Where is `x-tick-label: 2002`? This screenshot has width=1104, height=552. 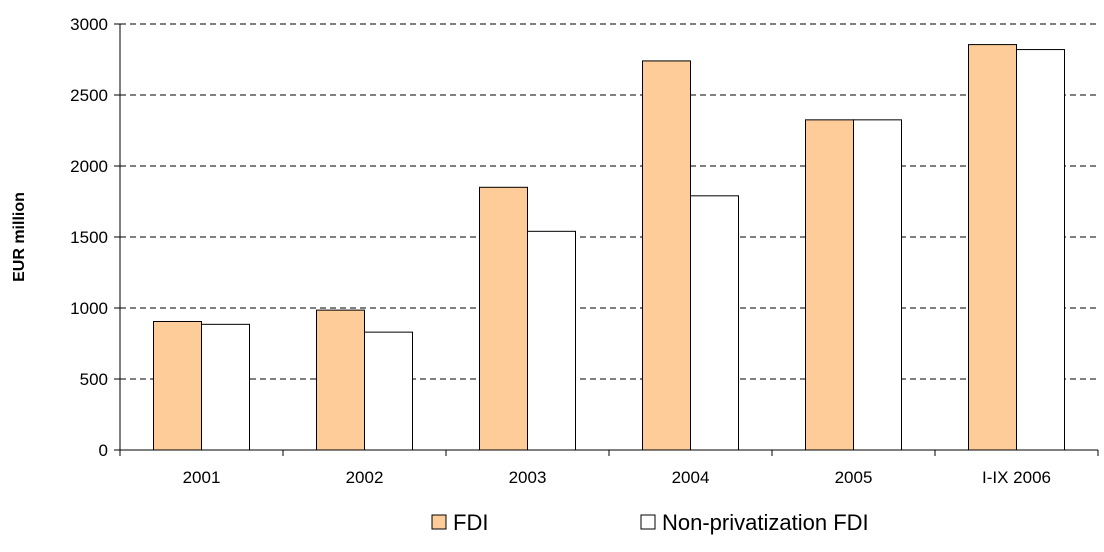
x-tick-label: 2002 is located at coordinates (365, 477).